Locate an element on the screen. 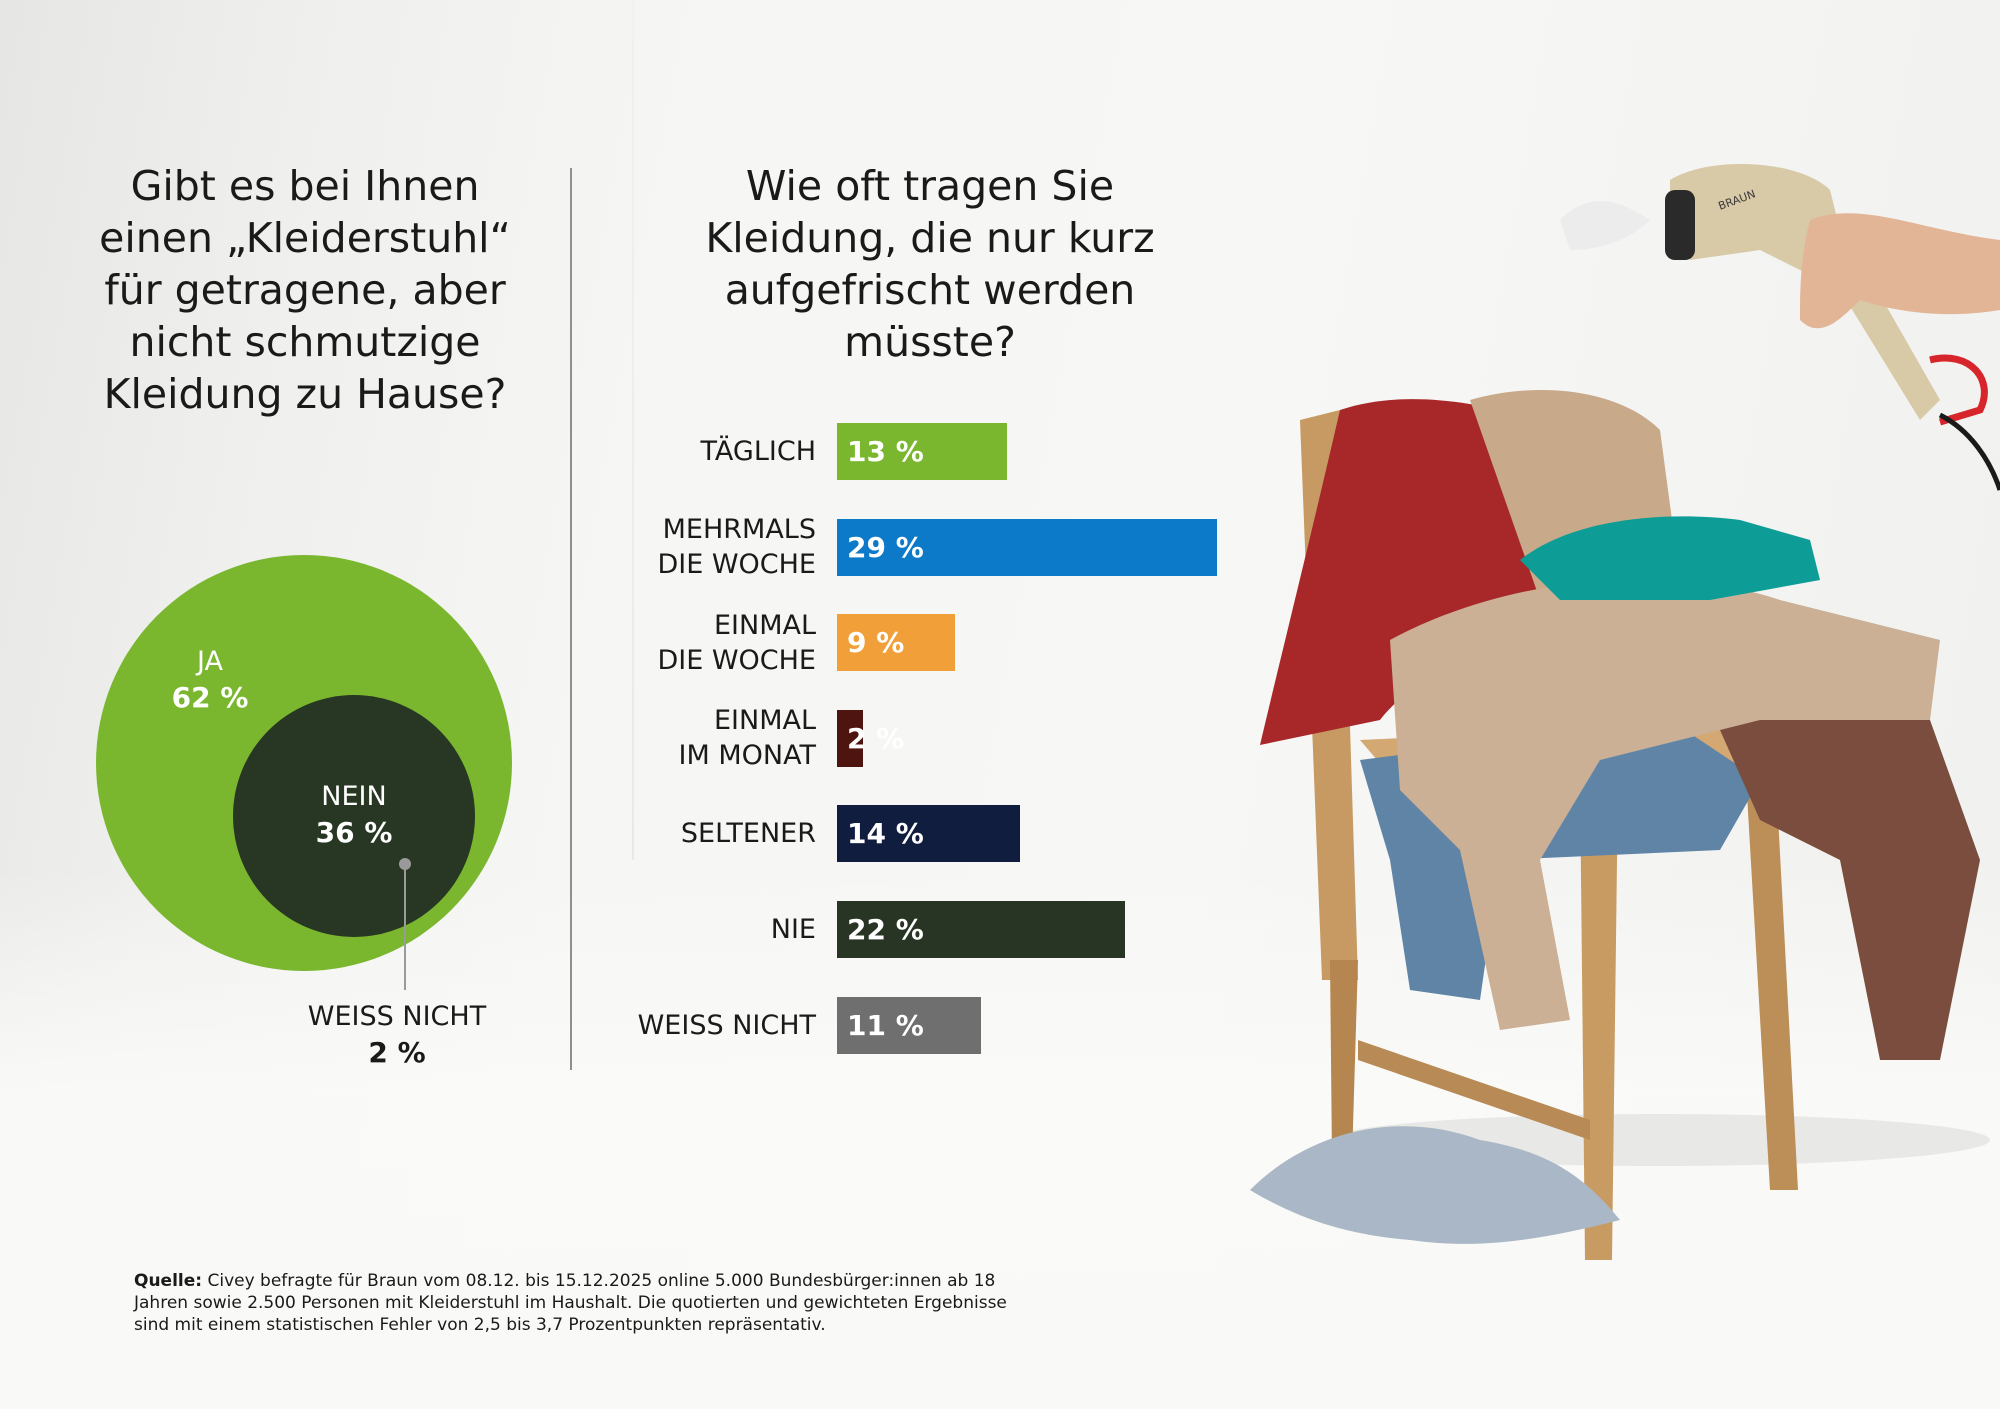 Image resolution: width=2000 pixels, height=1409 pixels. bar-value-label: 29 % is located at coordinates (885, 547).